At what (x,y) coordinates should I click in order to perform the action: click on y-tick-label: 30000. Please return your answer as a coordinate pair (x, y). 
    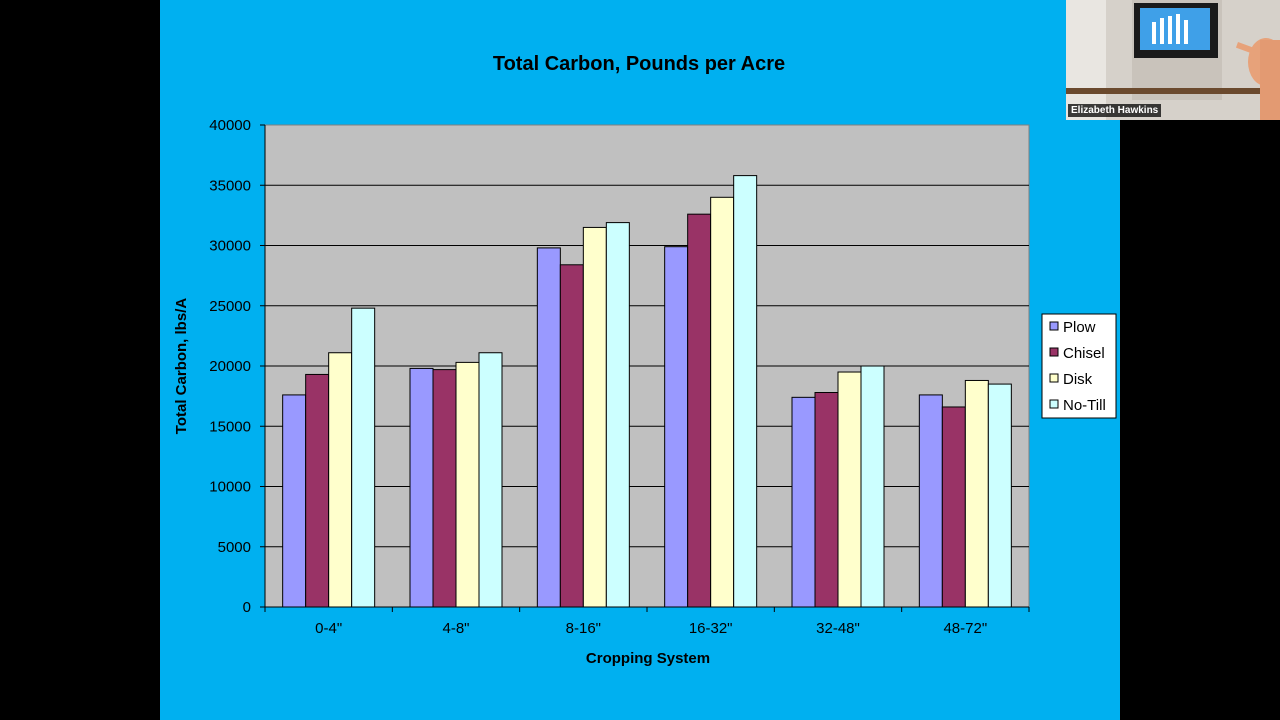
    Looking at the image, I should click on (230, 246).